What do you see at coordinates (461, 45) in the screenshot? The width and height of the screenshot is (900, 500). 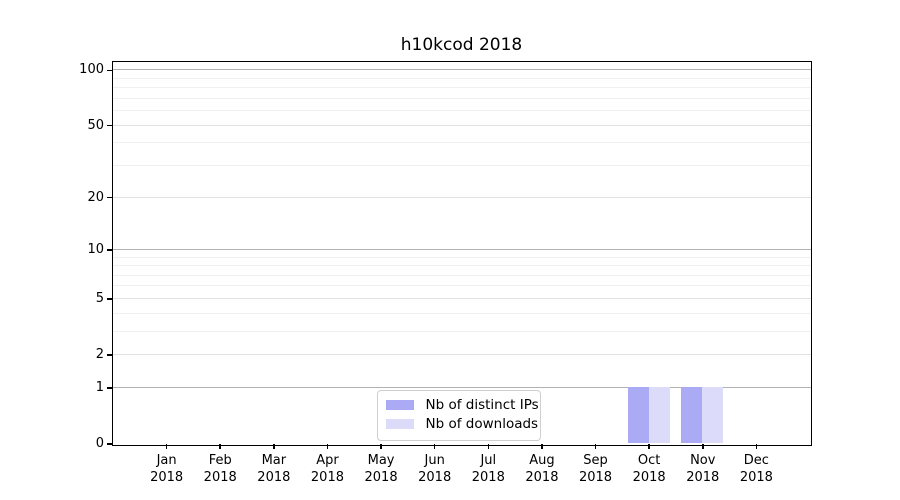 I see `chart-title: h10kcod 2018` at bounding box center [461, 45].